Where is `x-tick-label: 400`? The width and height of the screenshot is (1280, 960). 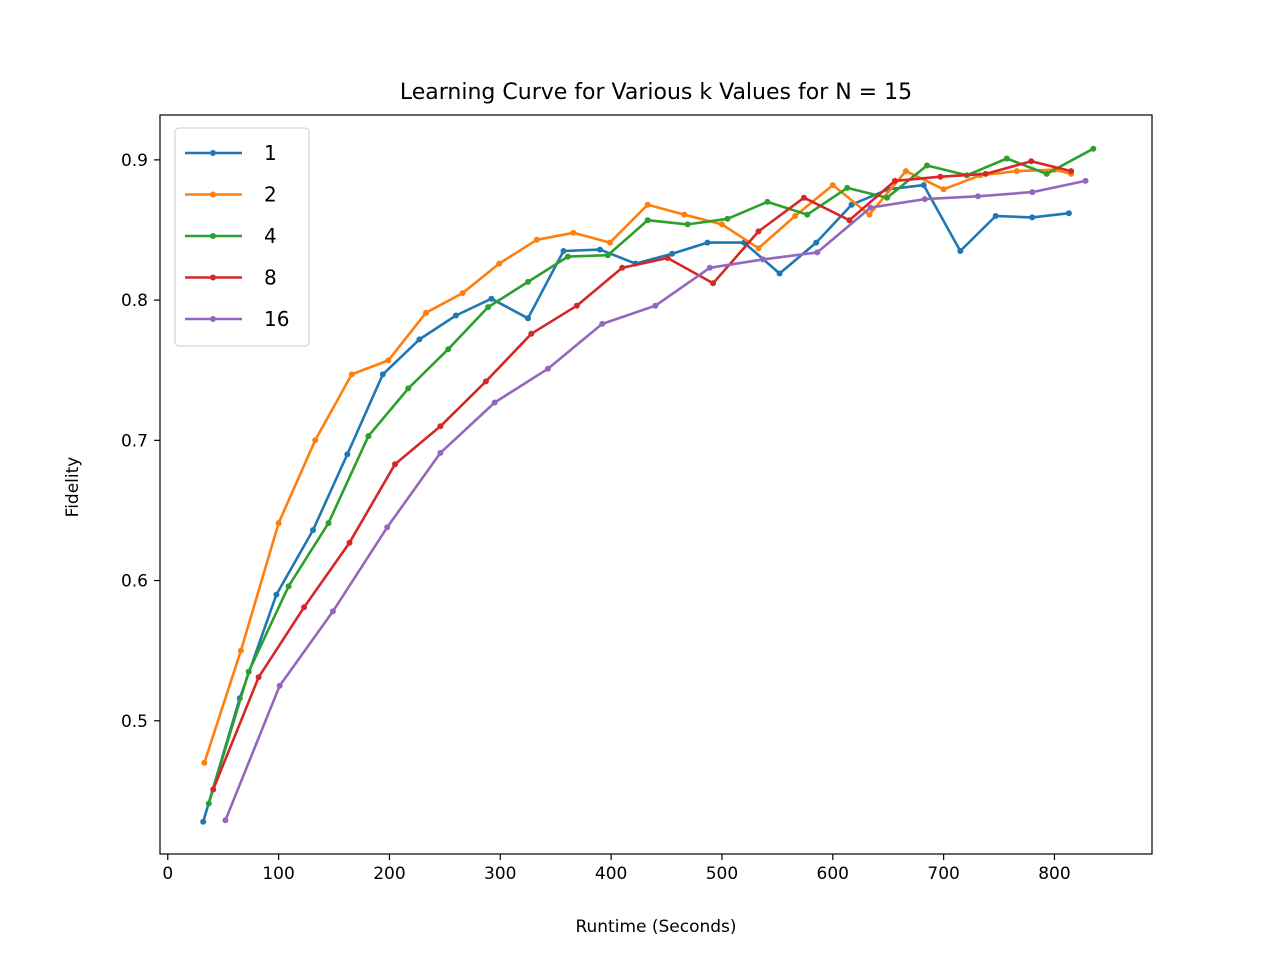 x-tick-label: 400 is located at coordinates (611, 874).